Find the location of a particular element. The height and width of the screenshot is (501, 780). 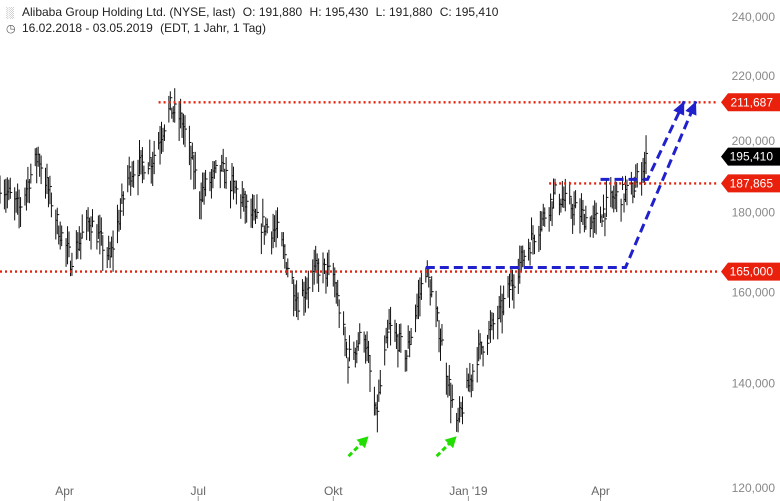

open-label: O: is located at coordinates (249, 12).